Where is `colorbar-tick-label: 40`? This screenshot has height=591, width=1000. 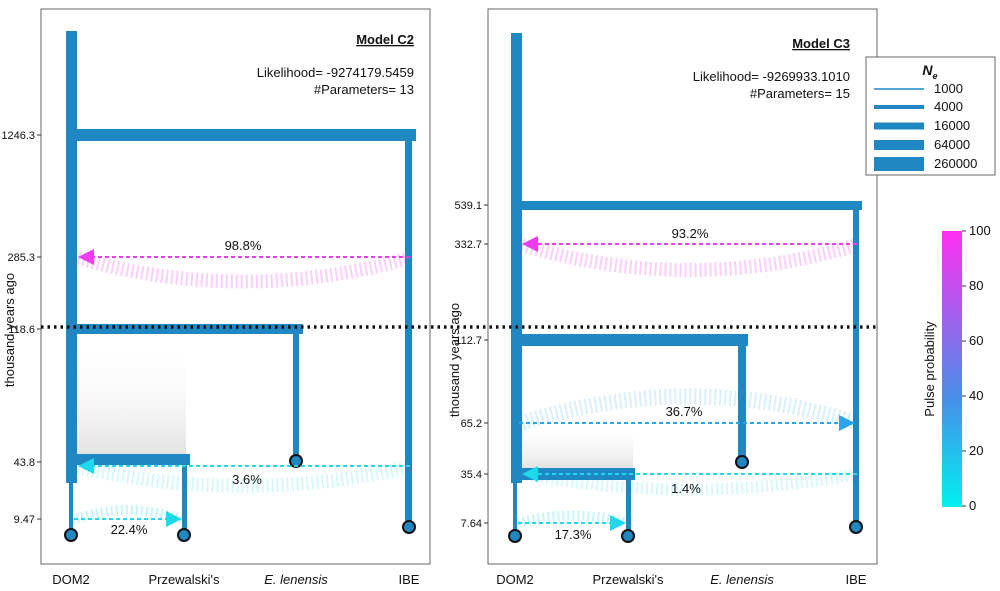 colorbar-tick-label: 40 is located at coordinates (976, 395).